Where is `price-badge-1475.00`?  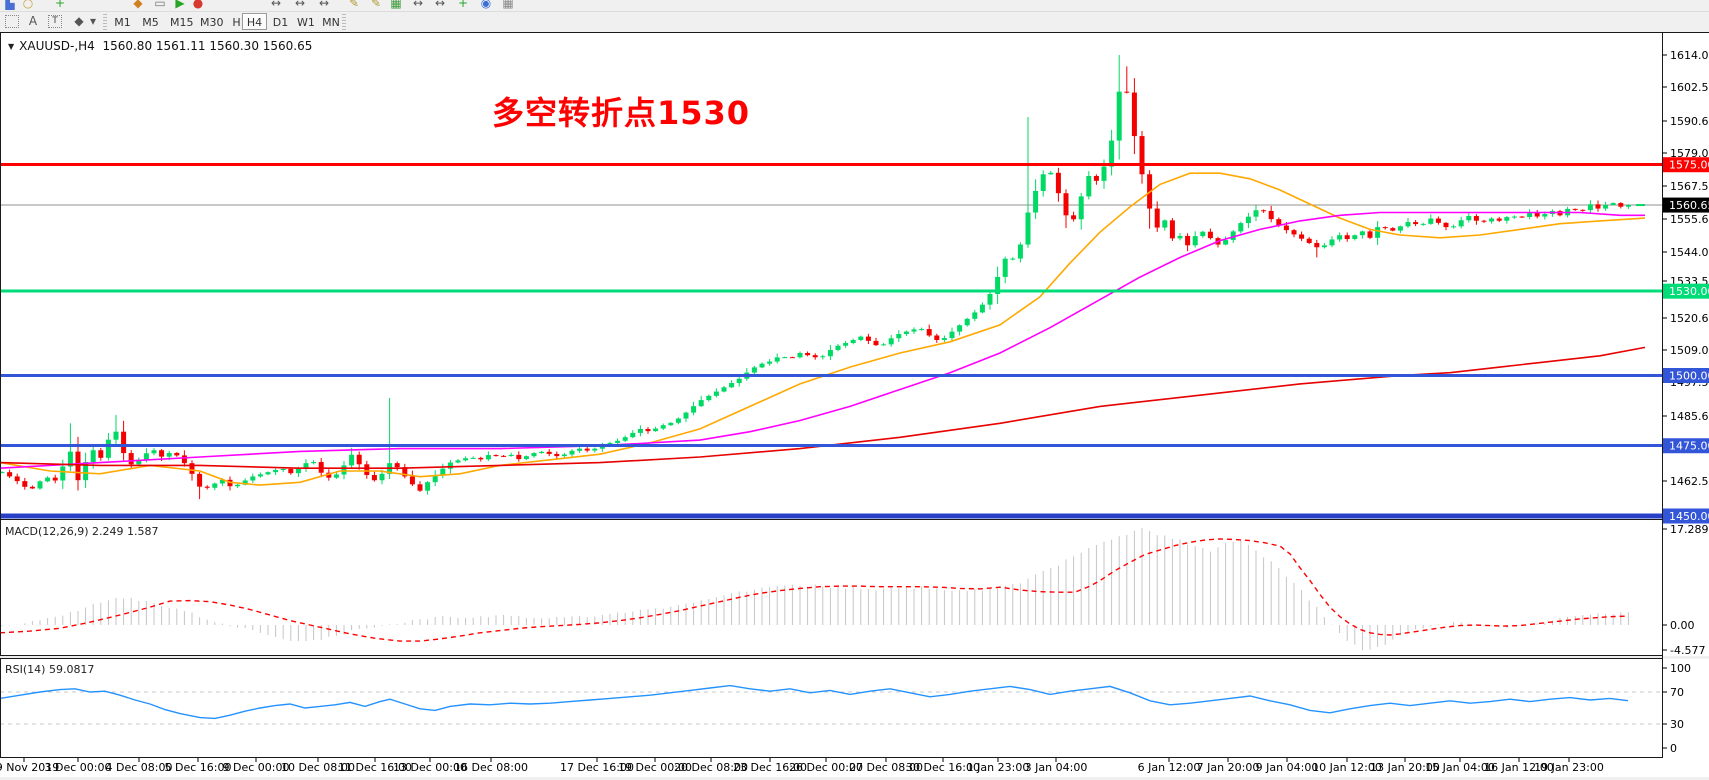 price-badge-1475.00 is located at coordinates (1686, 446).